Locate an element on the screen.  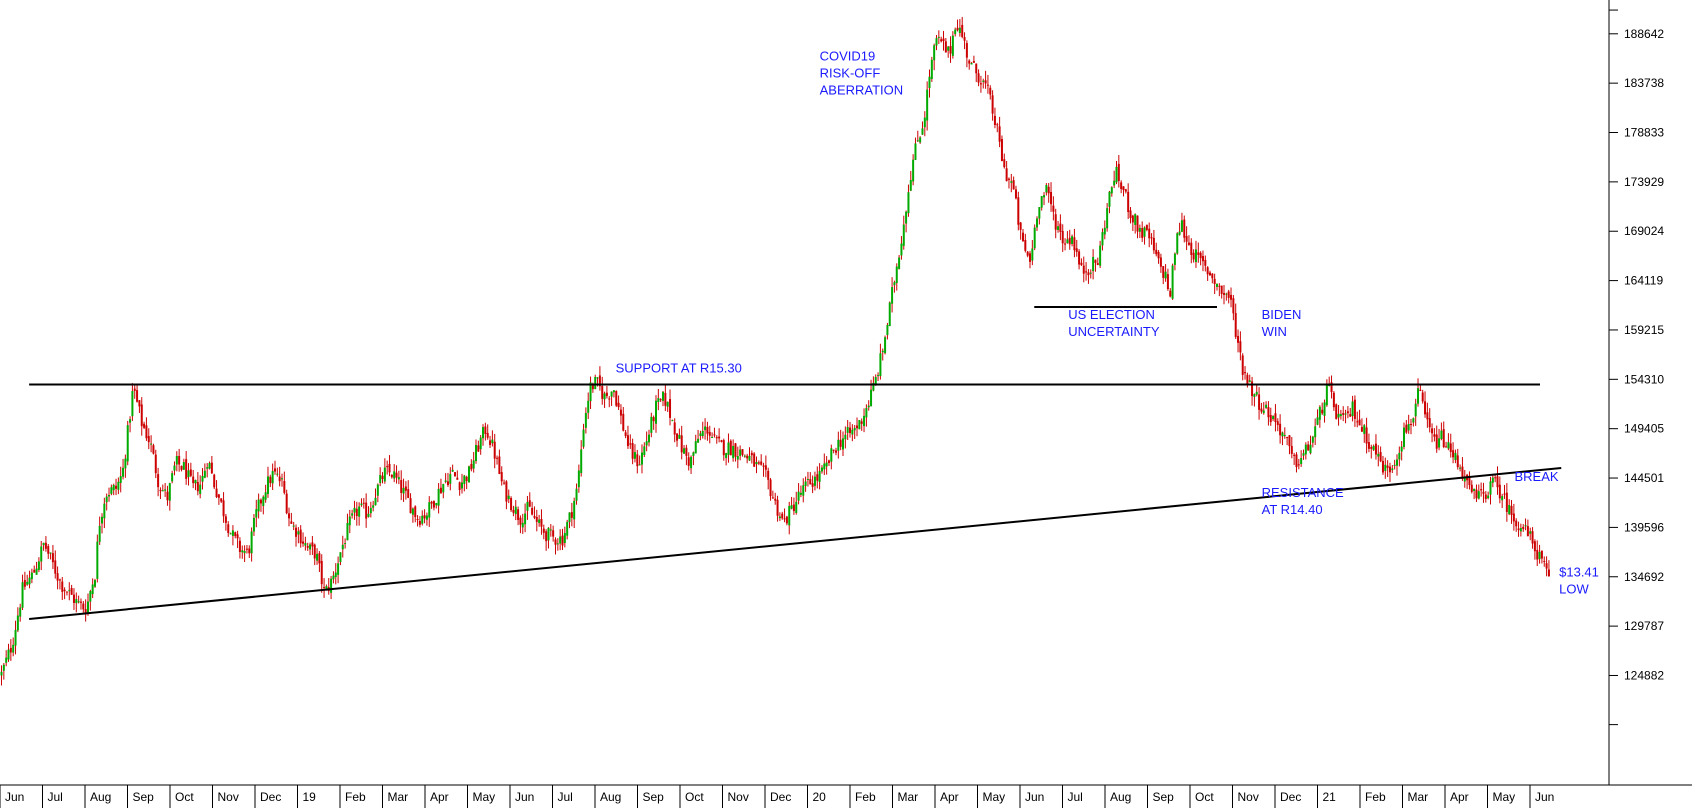
x-tick-label: Jun is located at coordinates (14, 797).